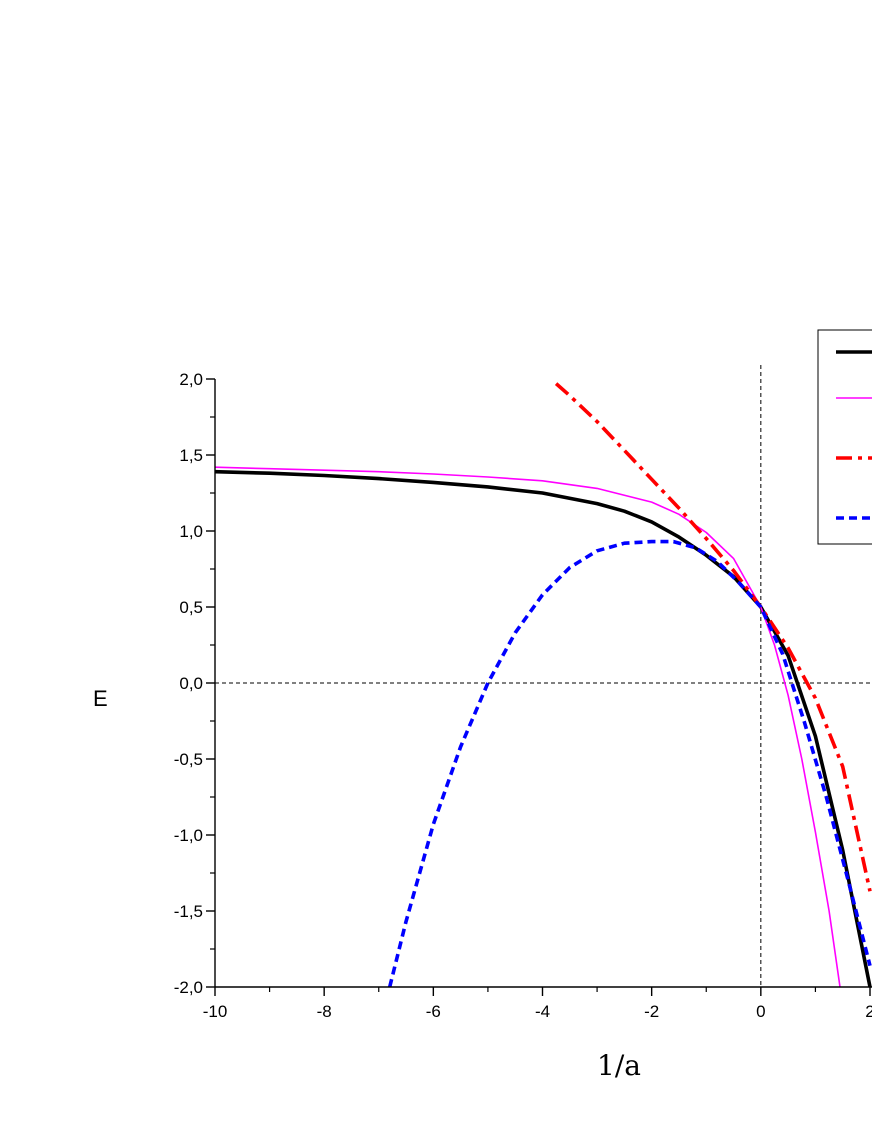 The width and height of the screenshot is (872, 1128). What do you see at coordinates (651, 1011) in the screenshot?
I see `x-tick-label: -2` at bounding box center [651, 1011].